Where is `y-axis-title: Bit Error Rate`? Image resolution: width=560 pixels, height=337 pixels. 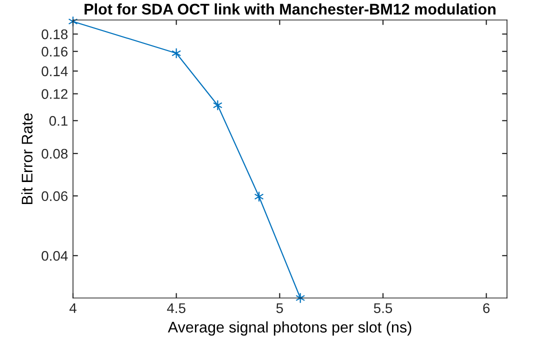 y-axis-title: Bit Error Rate is located at coordinates (27, 158).